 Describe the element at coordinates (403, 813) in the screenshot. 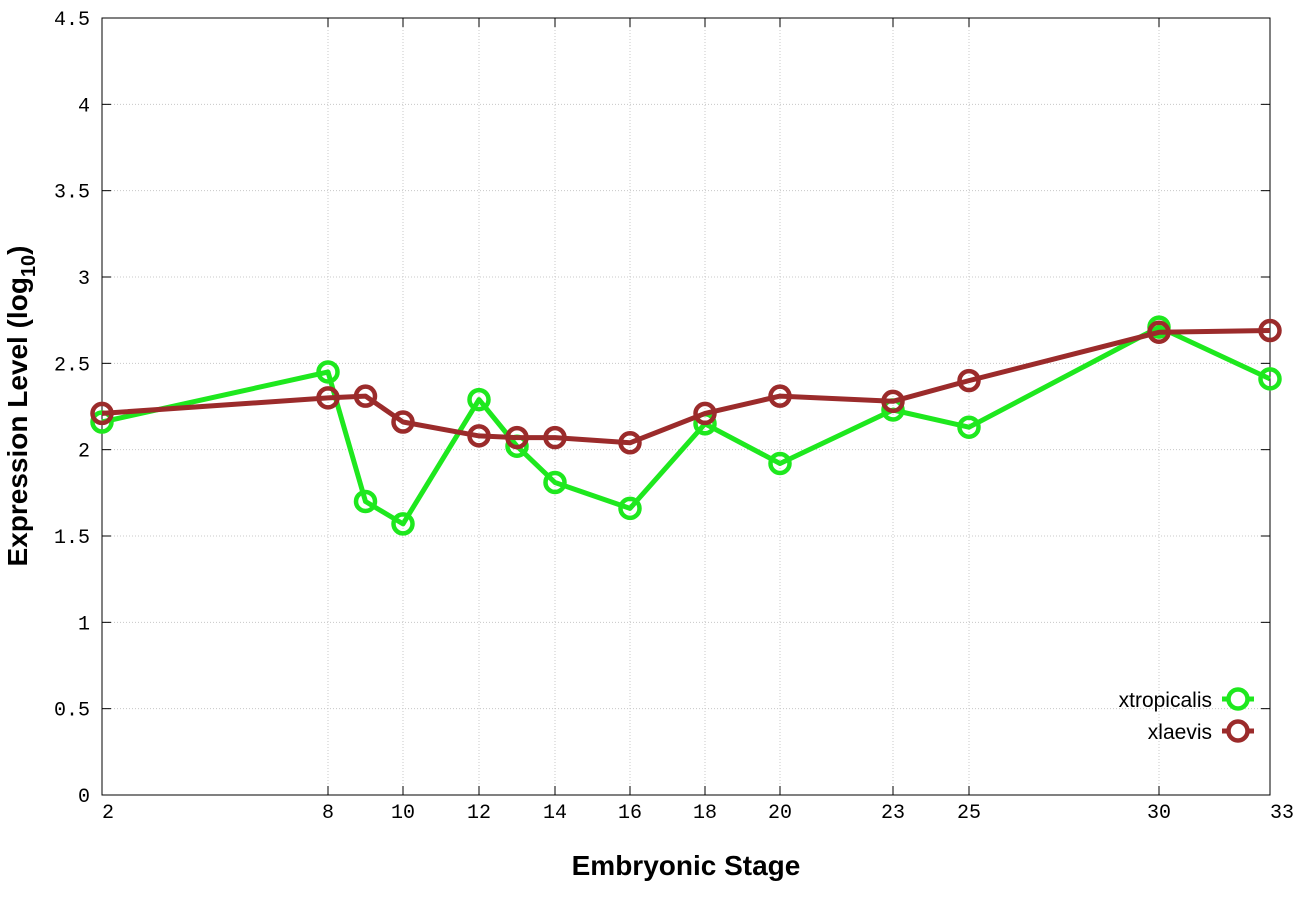

I see `x-tick-label: 10` at that location.